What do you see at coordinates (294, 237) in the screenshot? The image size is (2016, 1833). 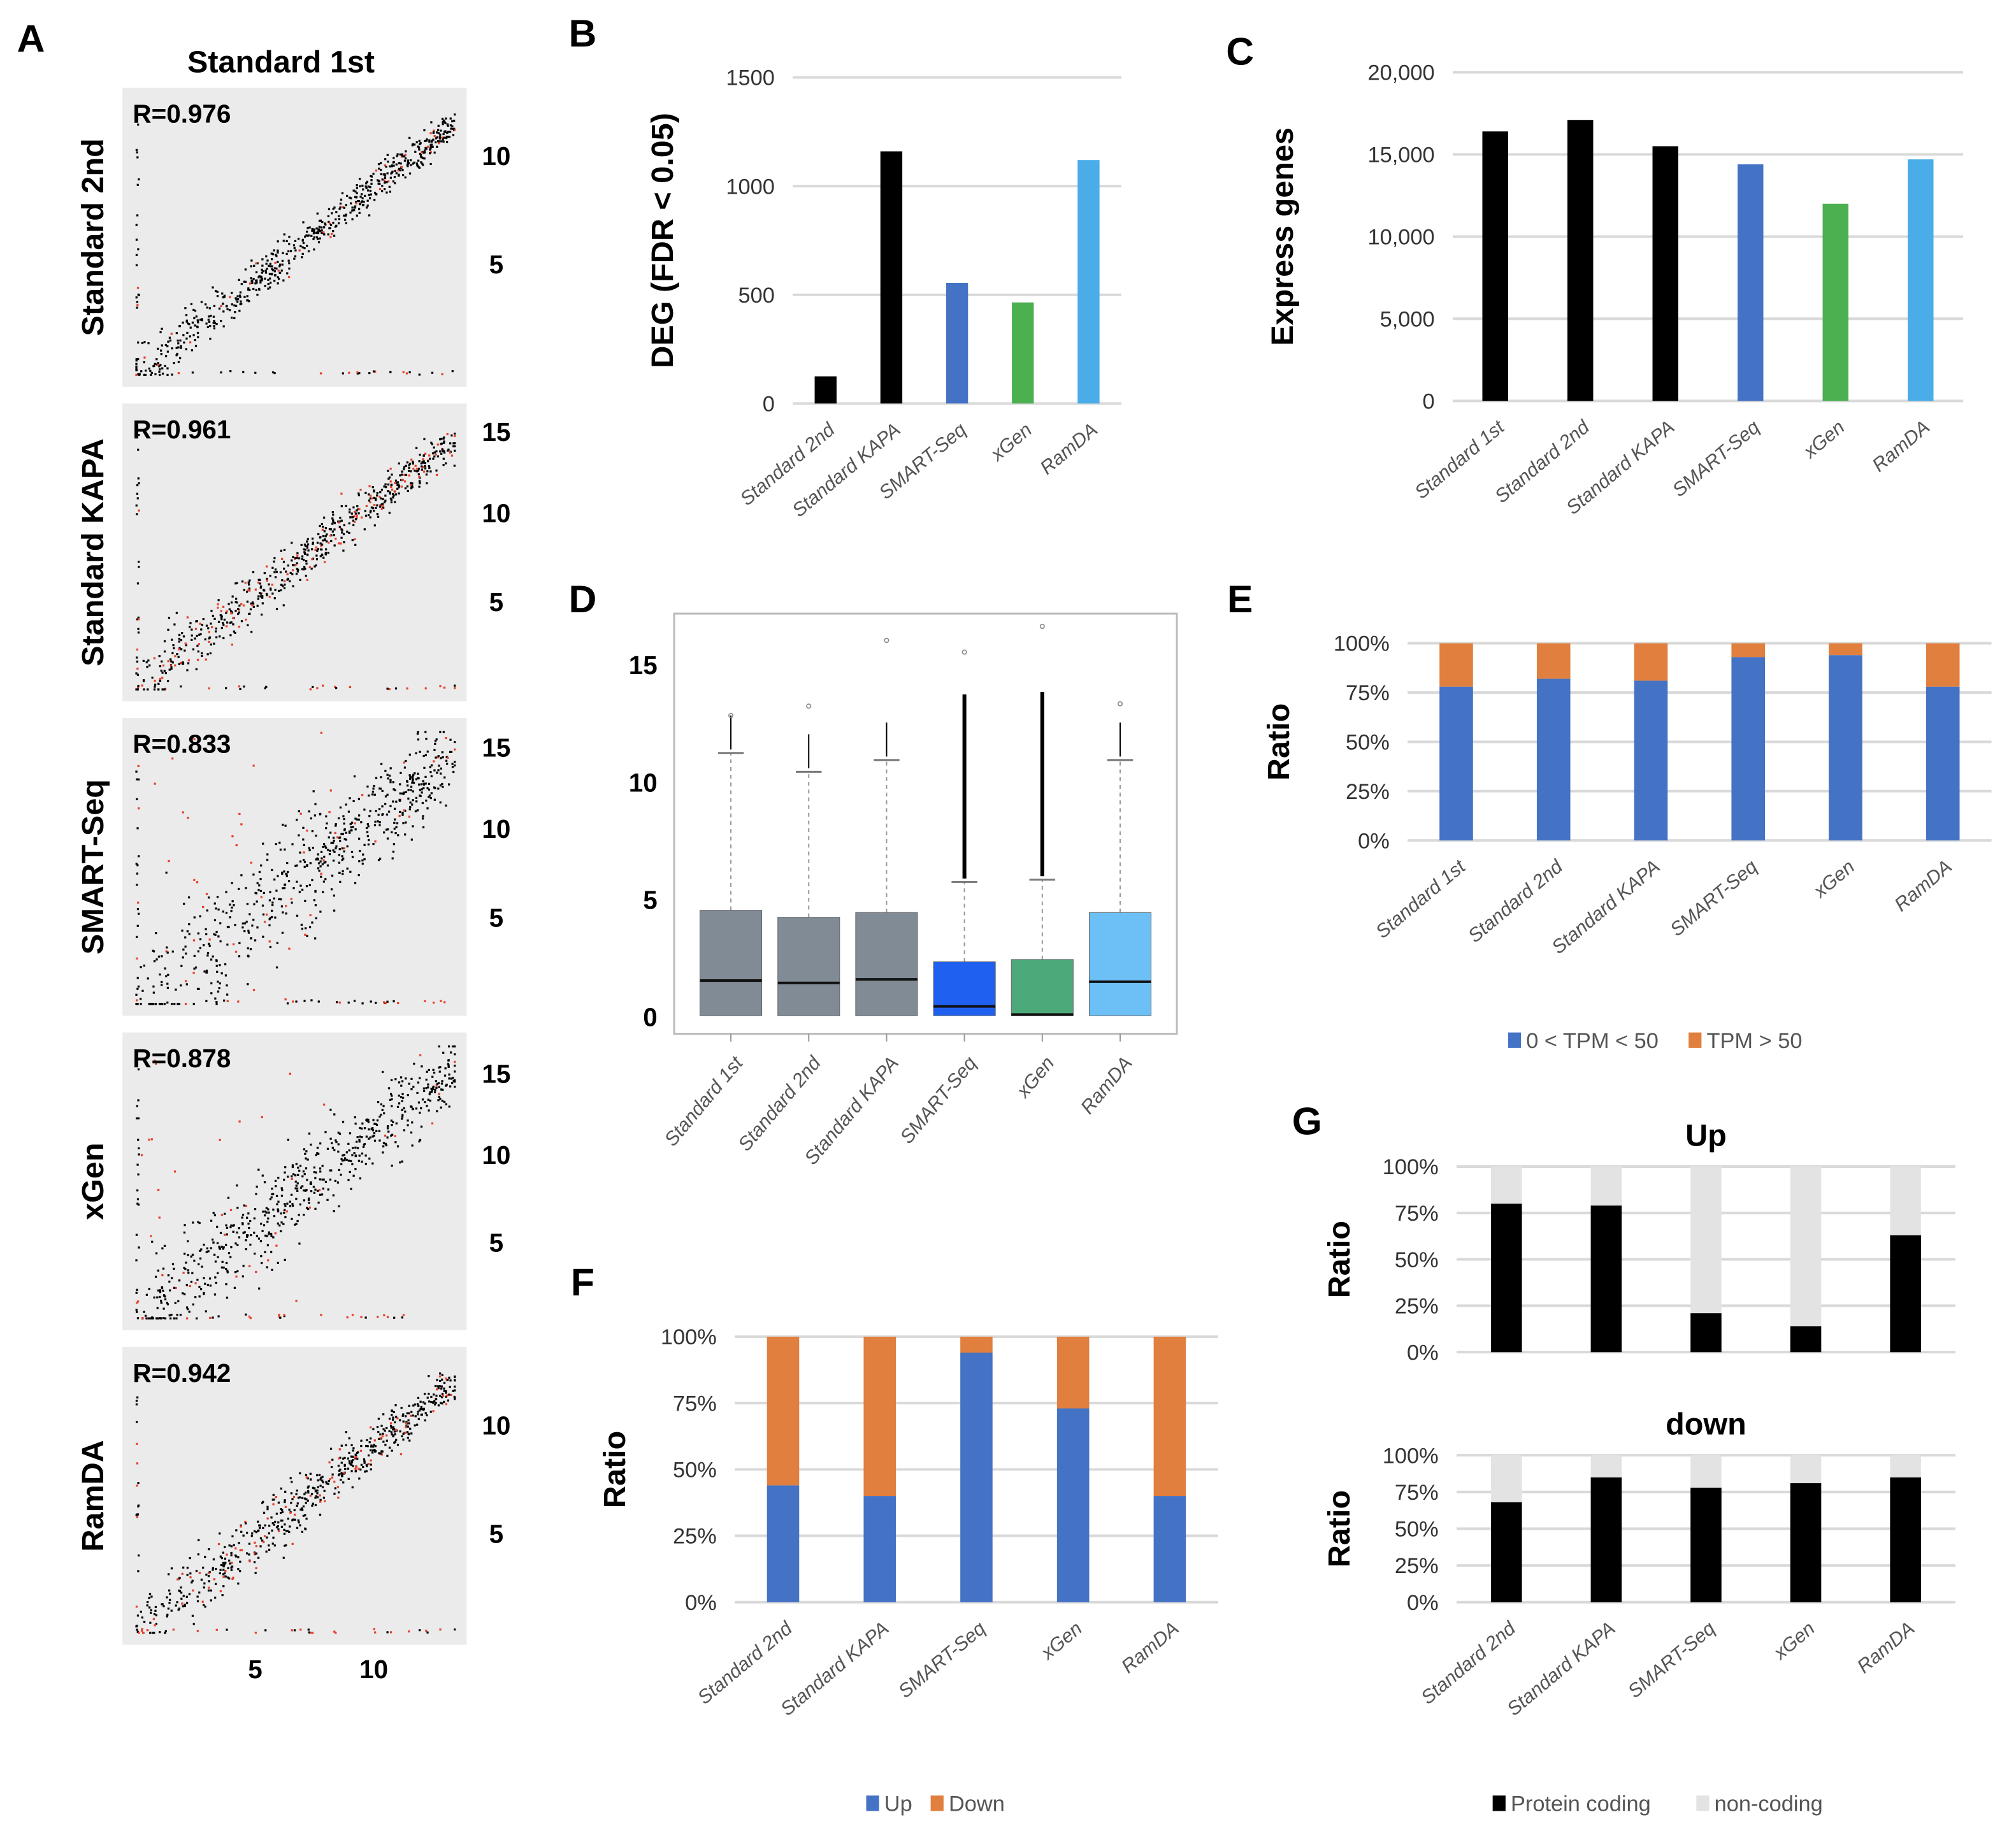 I see `plot-background` at bounding box center [294, 237].